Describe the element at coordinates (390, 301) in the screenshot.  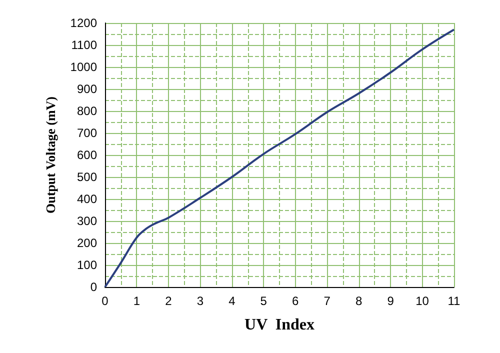
I see `x-tick-label: 9` at that location.